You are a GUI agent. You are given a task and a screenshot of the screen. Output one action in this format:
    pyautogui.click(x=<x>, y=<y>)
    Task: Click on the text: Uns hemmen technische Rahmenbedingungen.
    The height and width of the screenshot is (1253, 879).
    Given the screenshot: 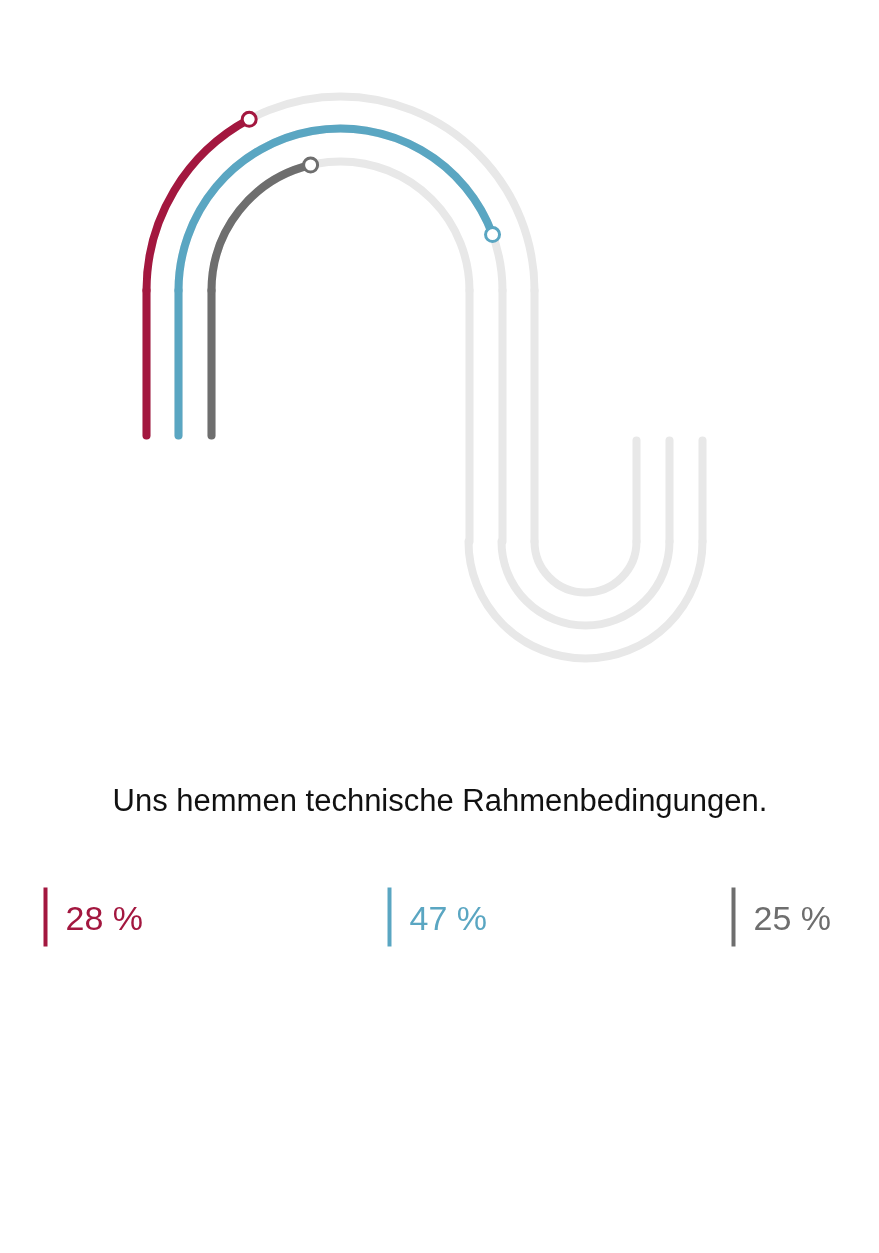 What is the action you would take?
    pyautogui.click(x=440, y=800)
    